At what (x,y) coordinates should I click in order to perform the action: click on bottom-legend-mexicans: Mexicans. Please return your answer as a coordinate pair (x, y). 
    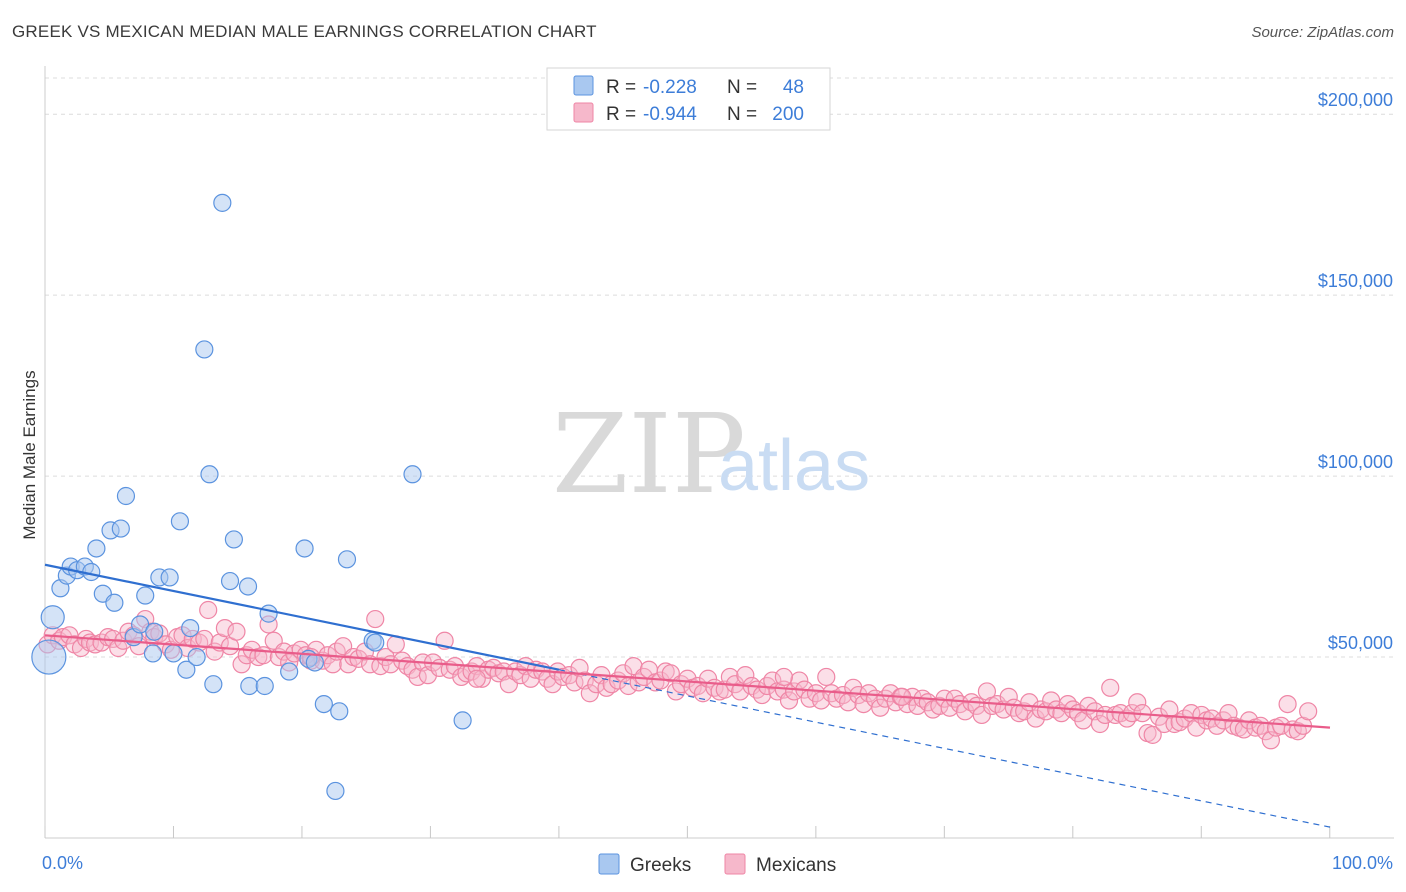
    Looking at the image, I should click on (796, 865).